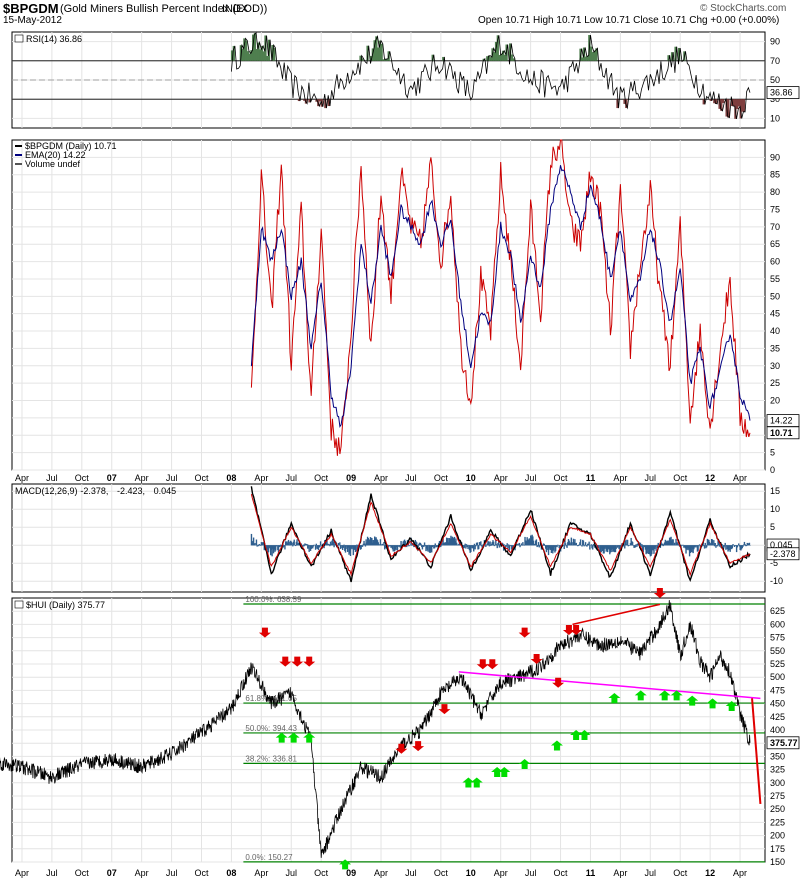 Image resolution: width=800 pixels, height=880 pixels. What do you see at coordinates (783, 554) in the screenshot?
I see `macd-last-value: -2.378` at bounding box center [783, 554].